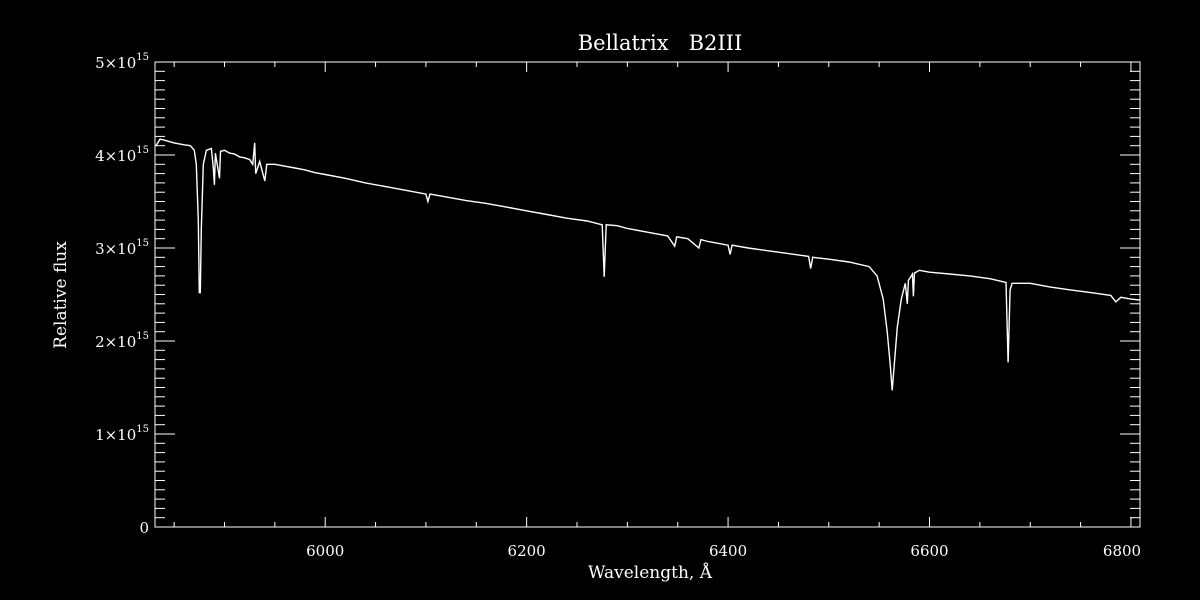  What do you see at coordinates (61, 295) in the screenshot?
I see `y-axis-label: Relative flux` at bounding box center [61, 295].